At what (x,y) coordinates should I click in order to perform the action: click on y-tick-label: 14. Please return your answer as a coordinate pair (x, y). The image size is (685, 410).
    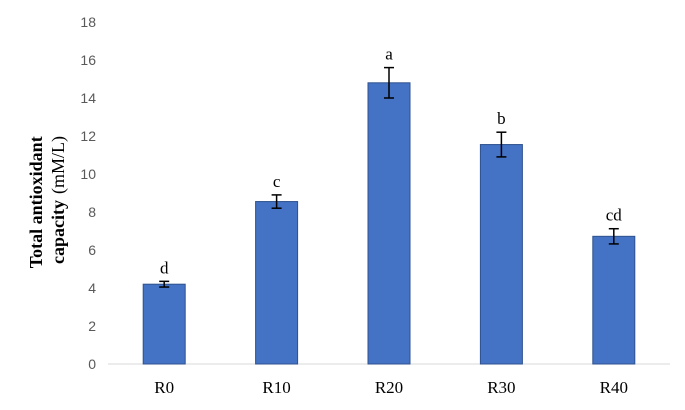
    Looking at the image, I should click on (88, 98).